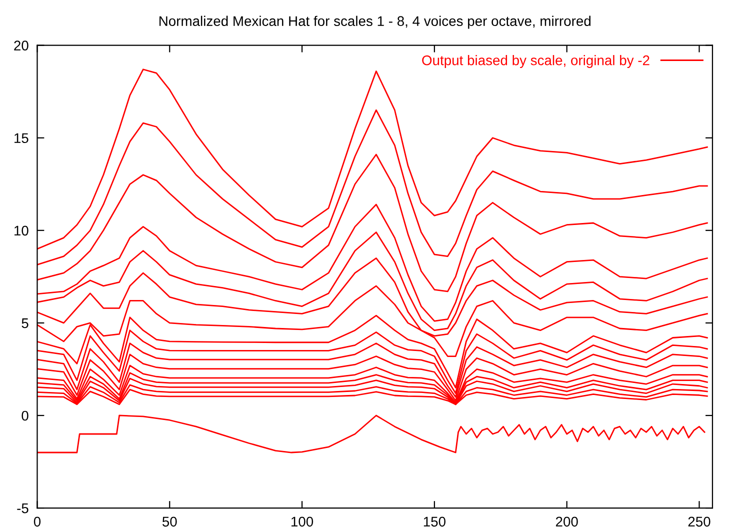  What do you see at coordinates (699, 521) in the screenshot?
I see `x-tick-label: 250` at bounding box center [699, 521].